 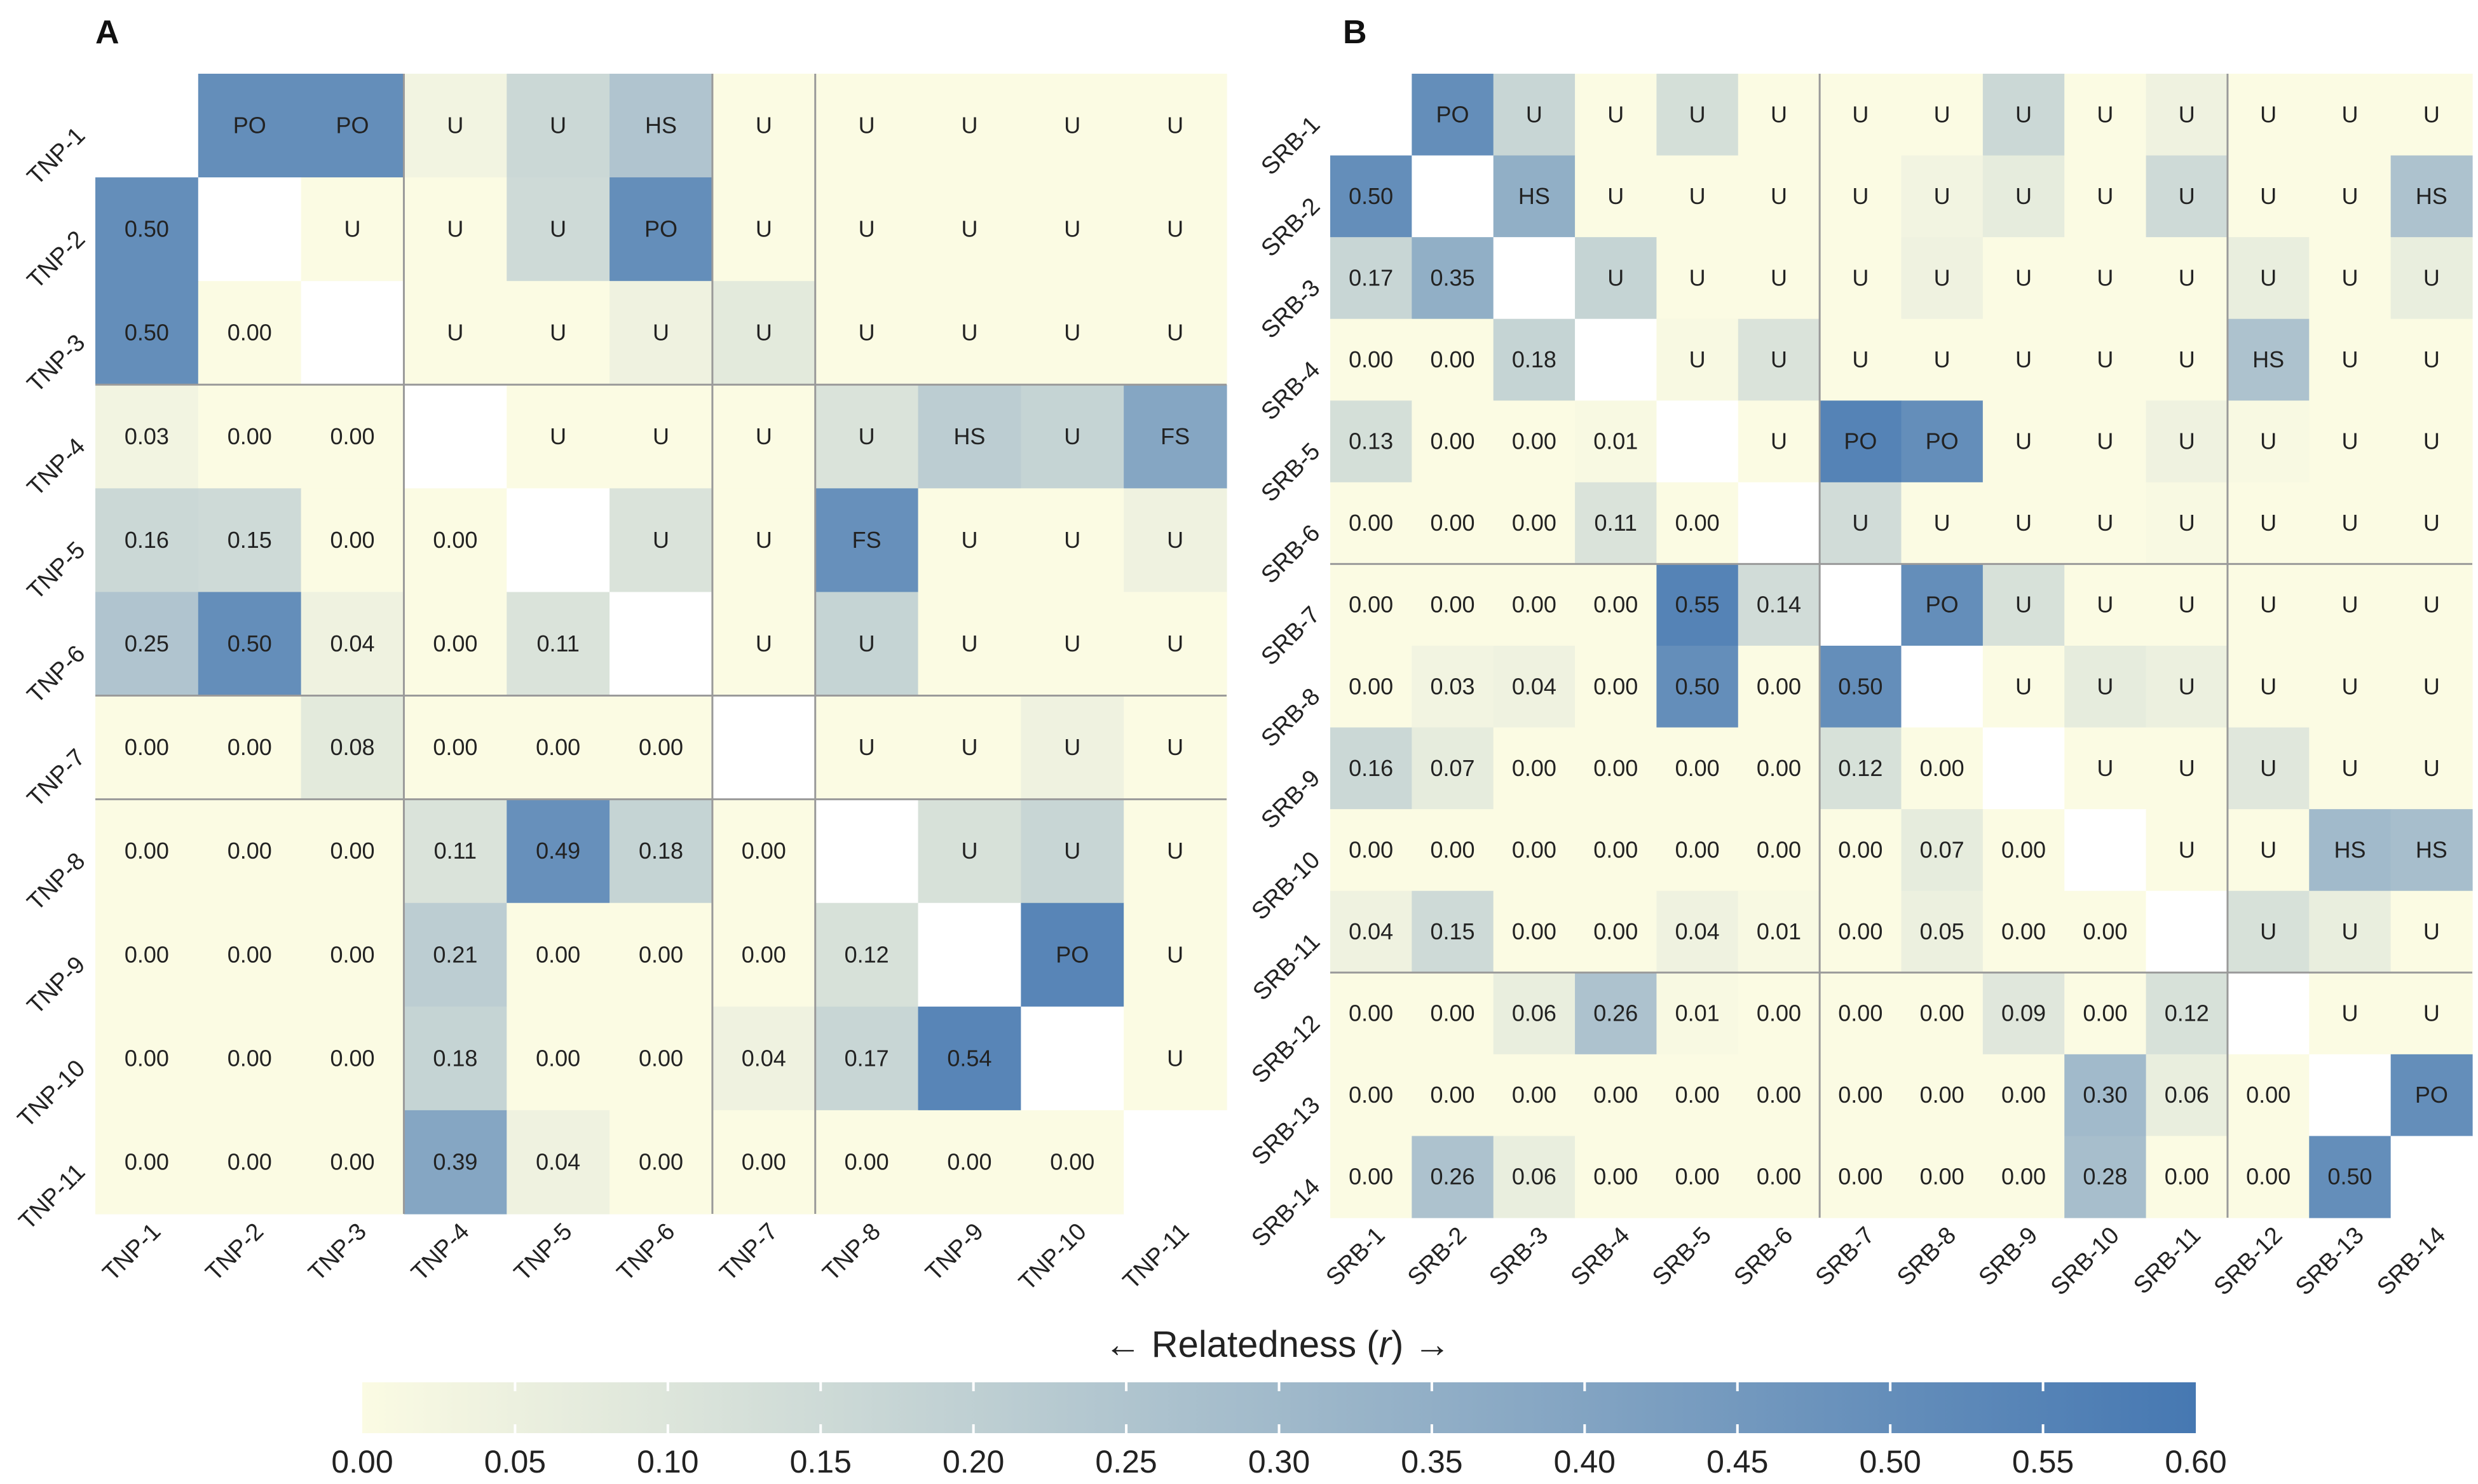 What do you see at coordinates (1242, 1345) in the screenshot?
I see `colorbar-title-prefix: ← Relatedness (` at bounding box center [1242, 1345].